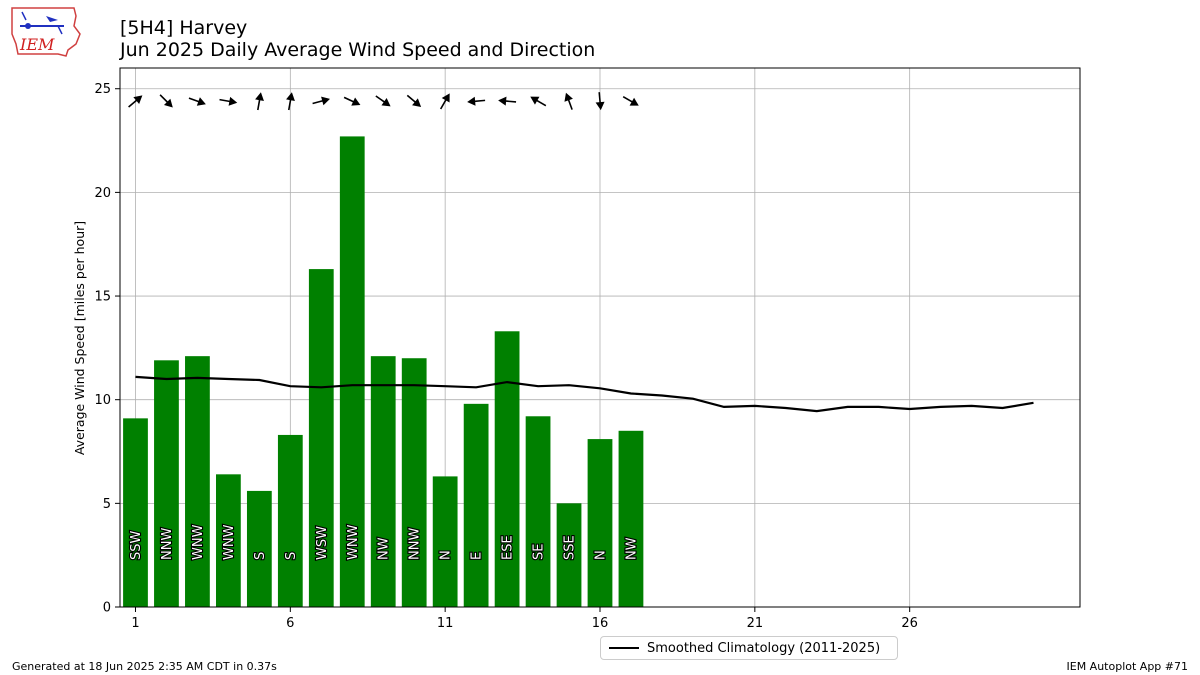  Describe the element at coordinates (764, 648) in the screenshot. I see `legend-label: Smoothed Climatology (2011-2025)` at that location.